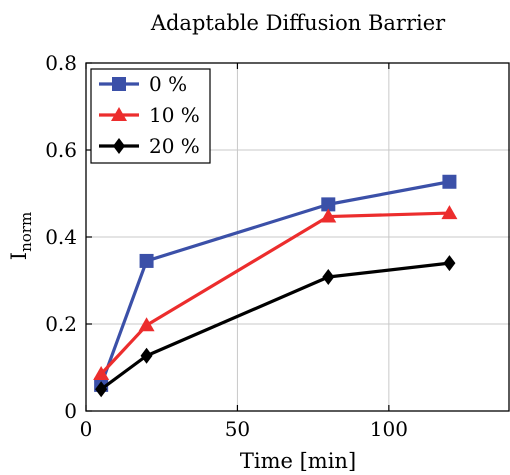 Image resolution: width=510 pixels, height=475 pixels. Describe the element at coordinates (70, 411) in the screenshot. I see `y-tick-label: 0` at that location.